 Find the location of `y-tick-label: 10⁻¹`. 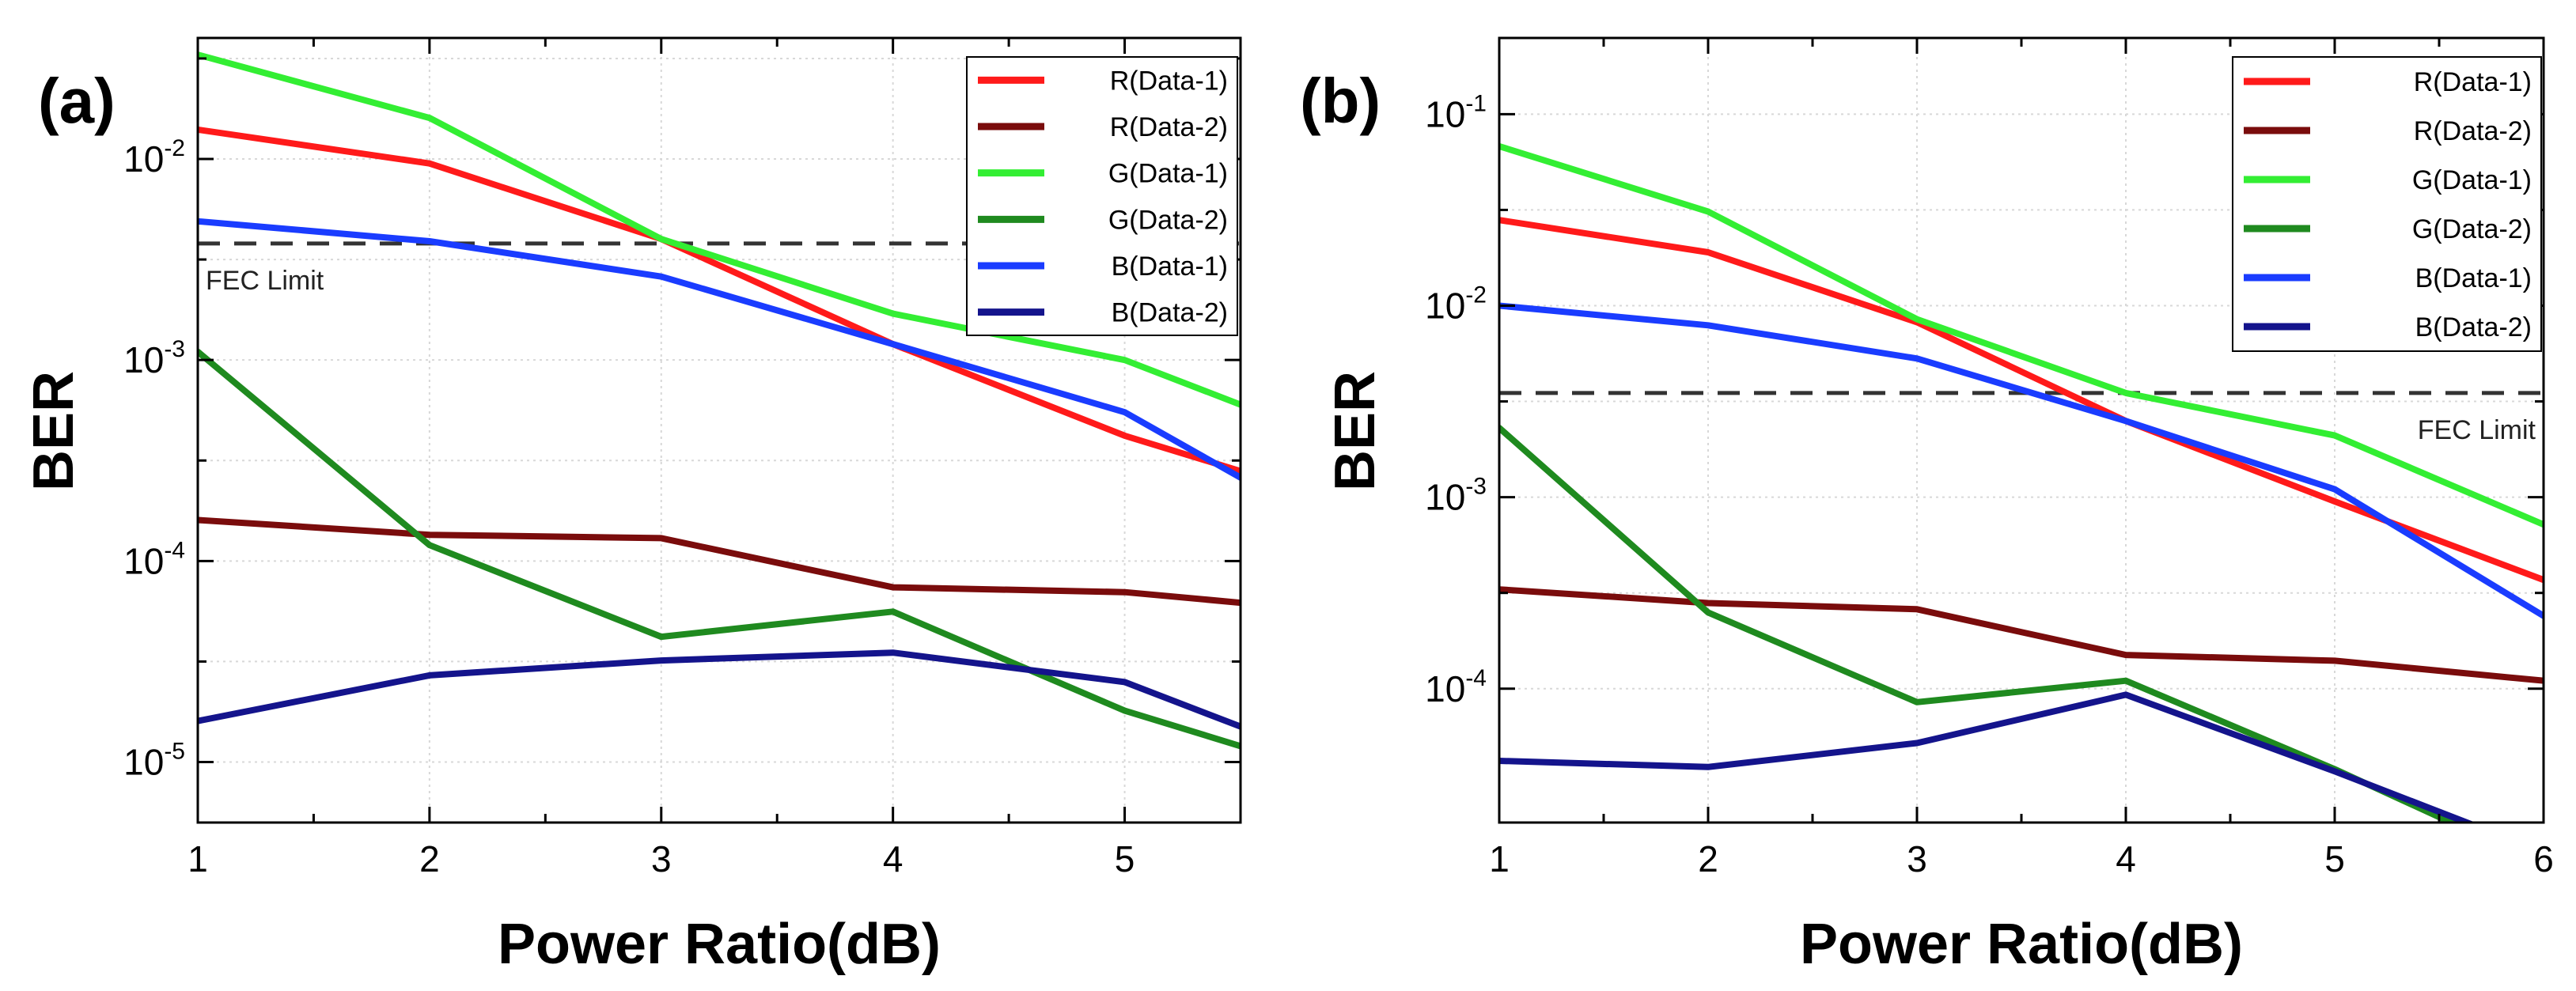

y-tick-label: 10⁻¹ is located at coordinates (1456, 112).